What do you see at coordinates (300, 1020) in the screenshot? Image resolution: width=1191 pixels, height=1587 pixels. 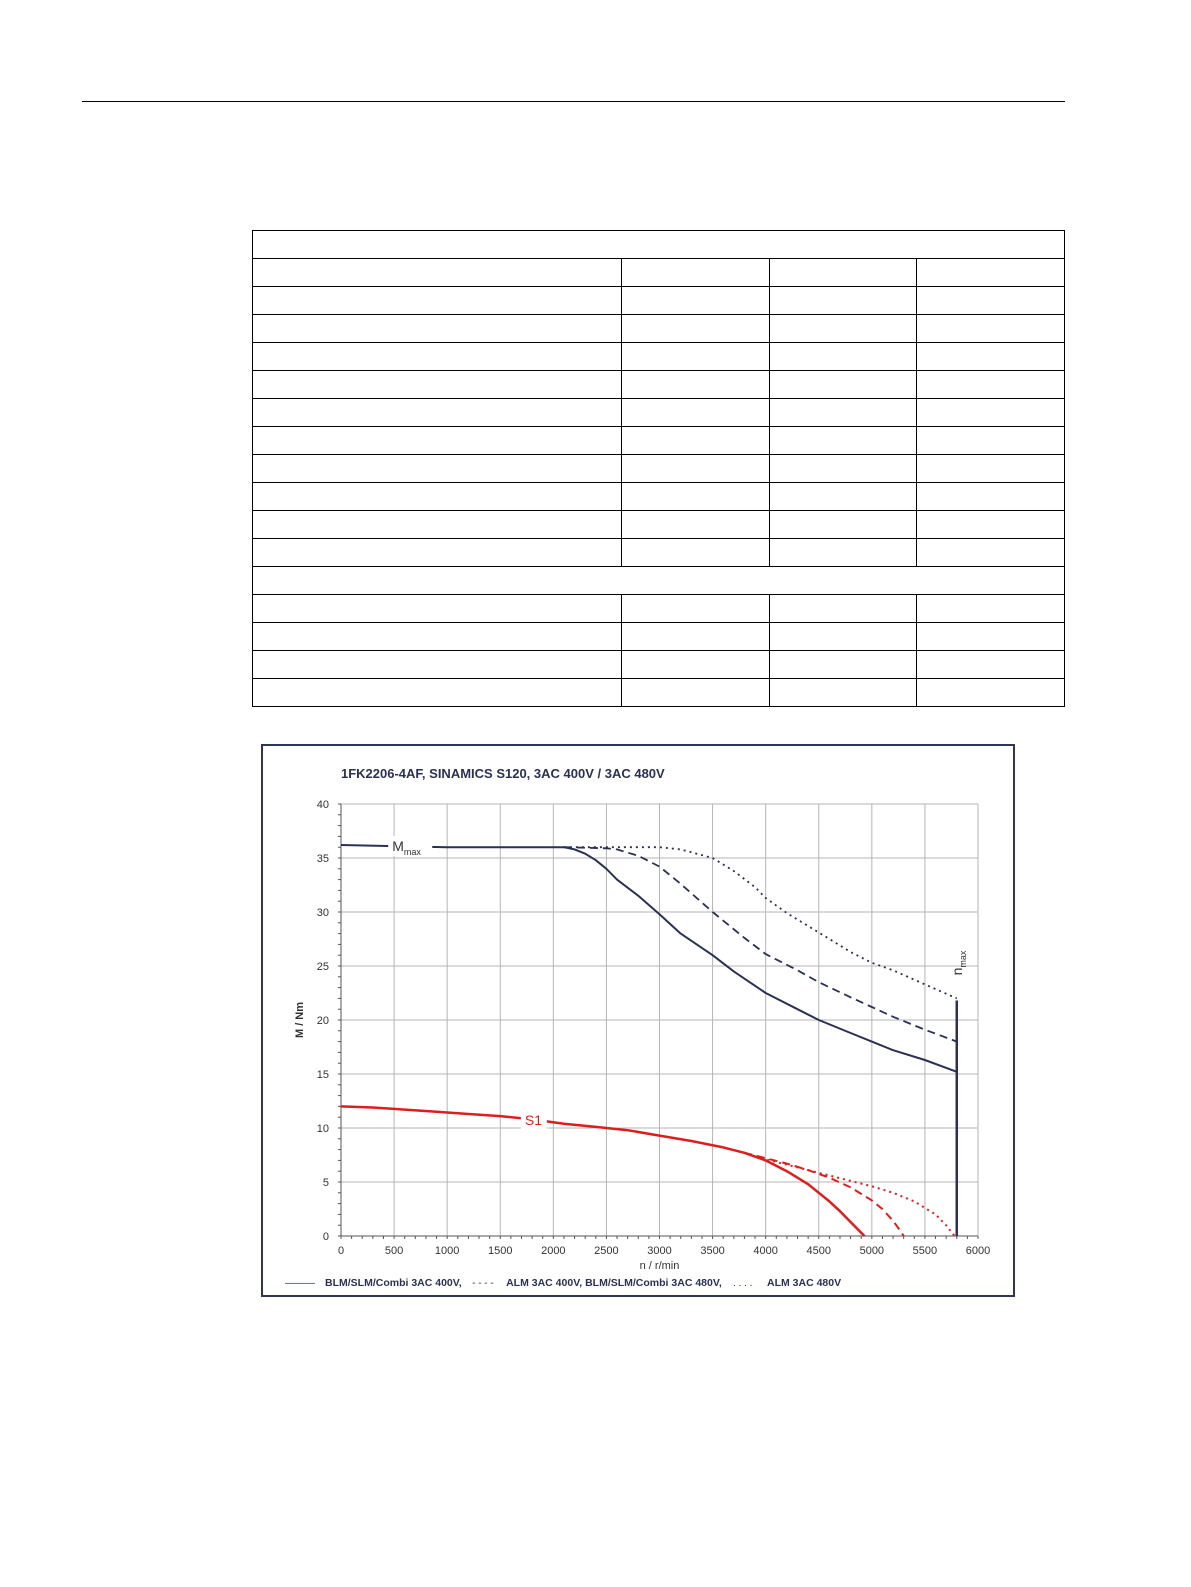 I see `y-axis-label: M / Nm` at bounding box center [300, 1020].